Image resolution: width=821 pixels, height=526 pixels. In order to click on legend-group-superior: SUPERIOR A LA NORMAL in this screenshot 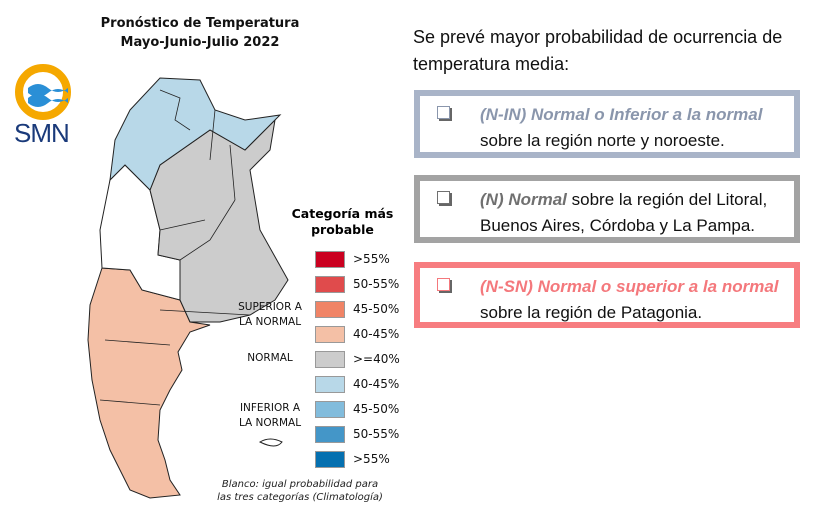, I will do `click(270, 315)`.